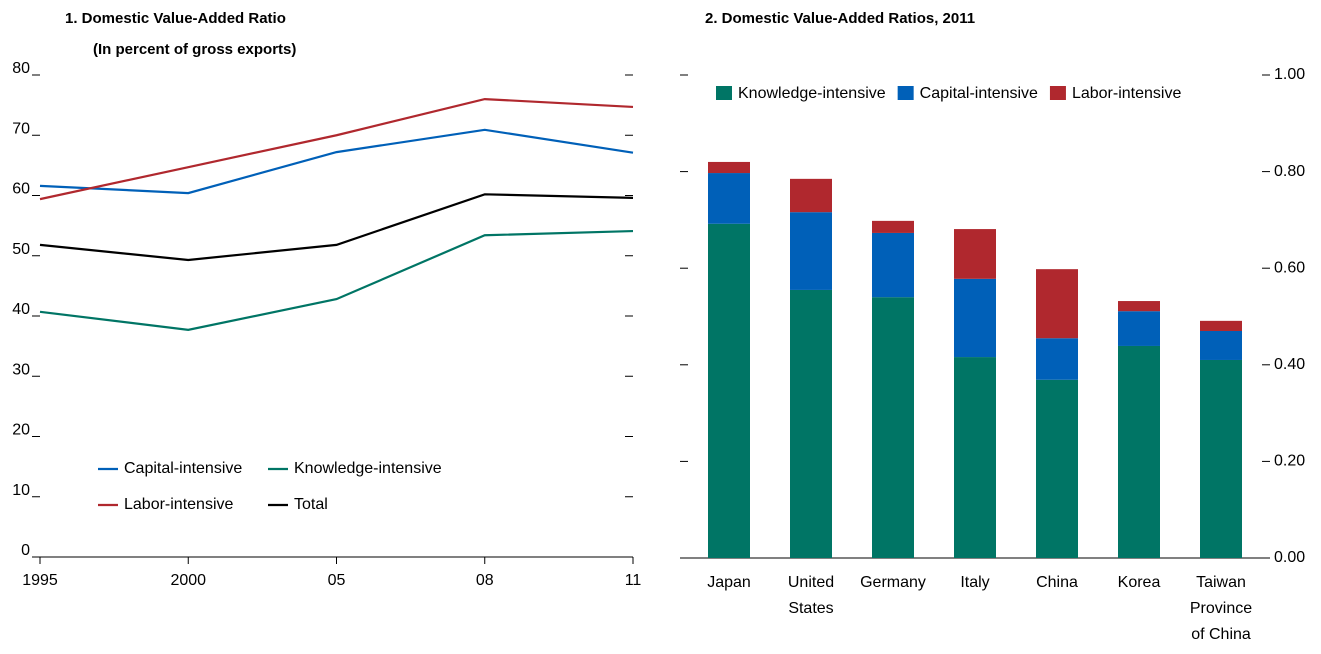 The width and height of the screenshot is (1321, 654). Describe the element at coordinates (21, 490) in the screenshot. I see `y-tick-label: 10` at that location.